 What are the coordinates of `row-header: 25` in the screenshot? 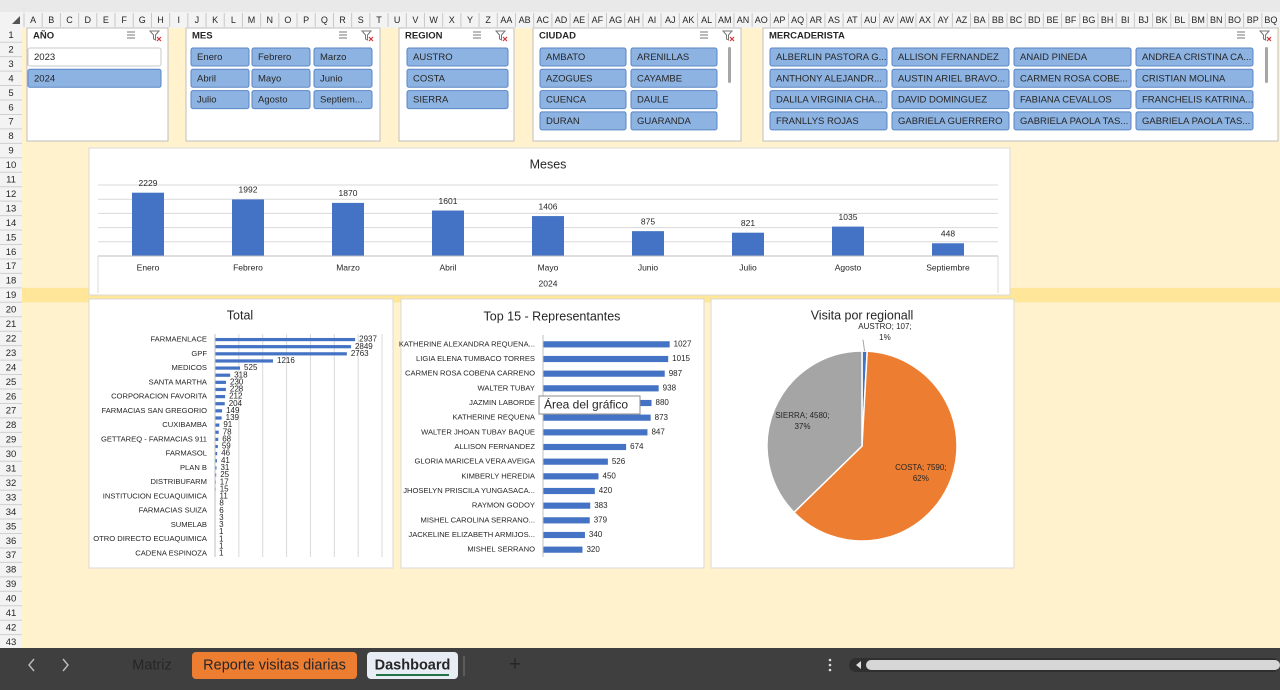 It's located at (11, 382).